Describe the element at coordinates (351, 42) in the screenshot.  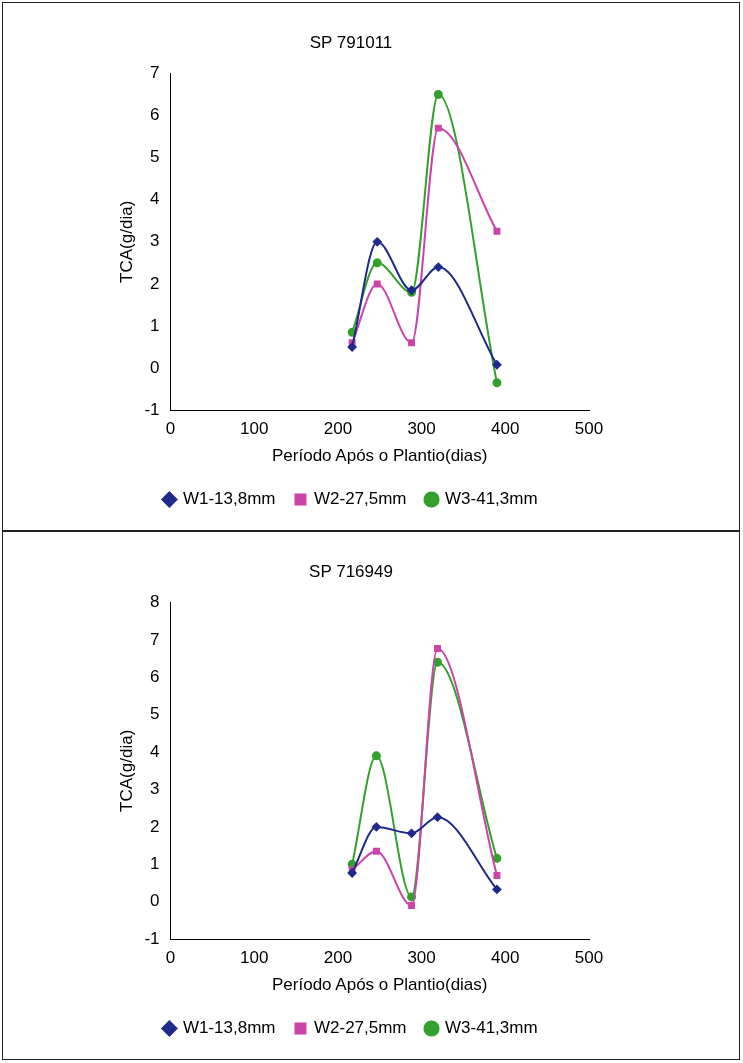
I see `chart-title: SP 791011` at that location.